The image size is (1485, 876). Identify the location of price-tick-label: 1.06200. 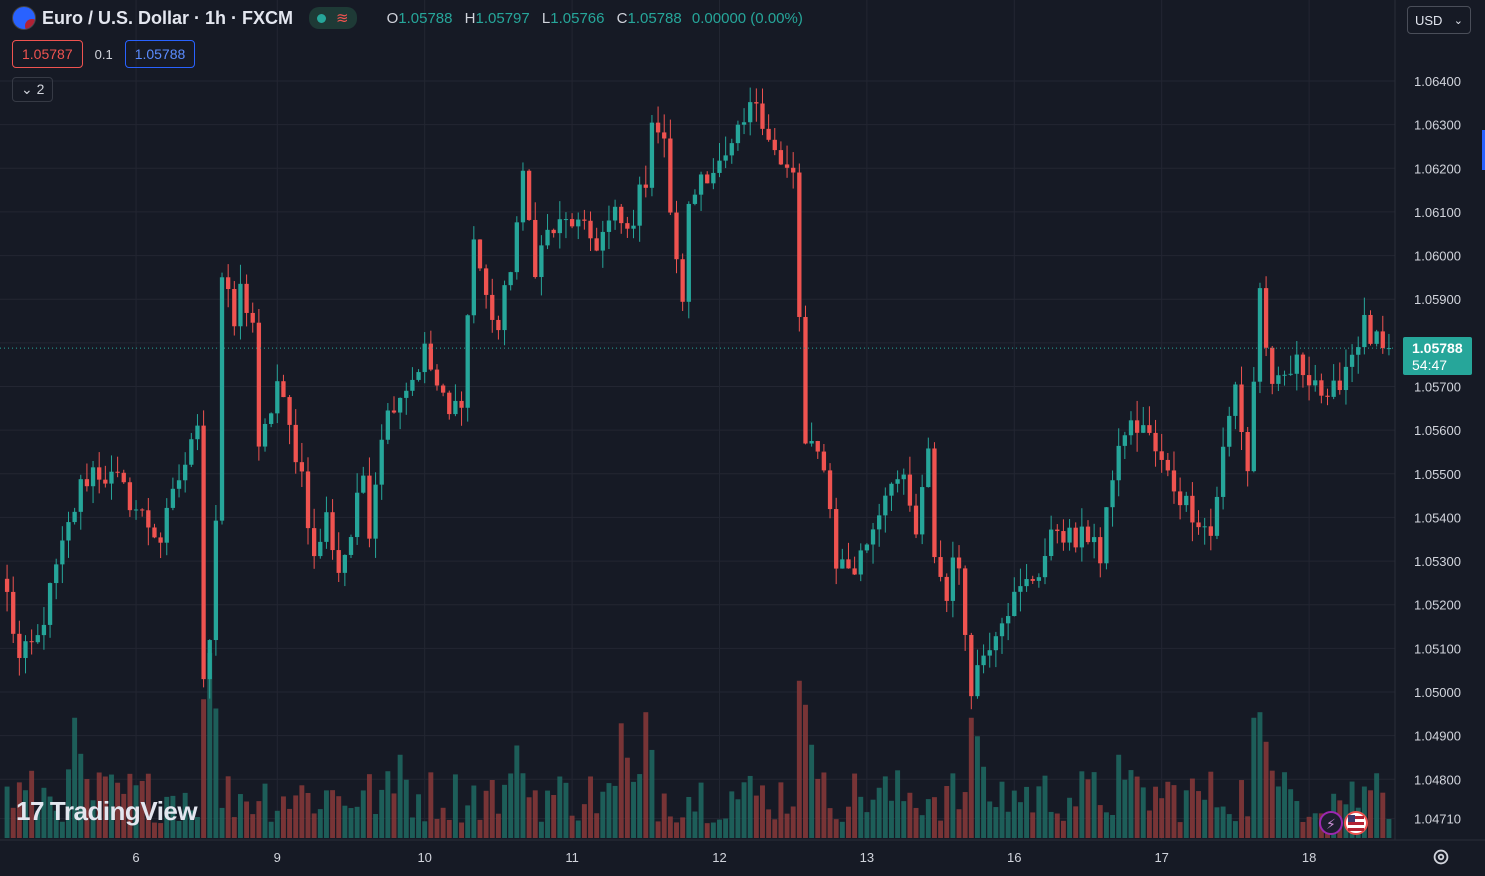
(1437, 168).